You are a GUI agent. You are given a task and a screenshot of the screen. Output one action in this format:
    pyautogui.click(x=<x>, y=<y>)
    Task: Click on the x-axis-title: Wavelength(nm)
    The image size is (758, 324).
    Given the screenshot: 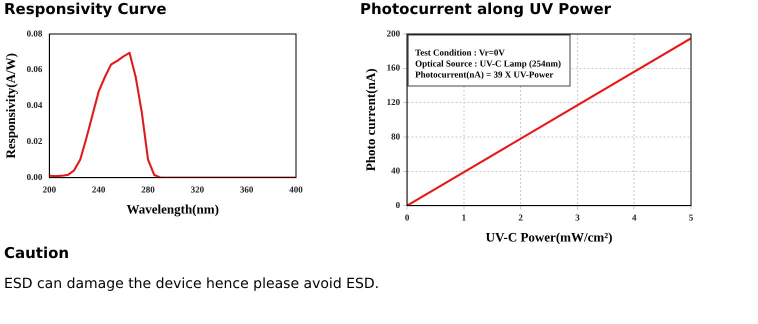 What is the action you would take?
    pyautogui.click(x=172, y=209)
    